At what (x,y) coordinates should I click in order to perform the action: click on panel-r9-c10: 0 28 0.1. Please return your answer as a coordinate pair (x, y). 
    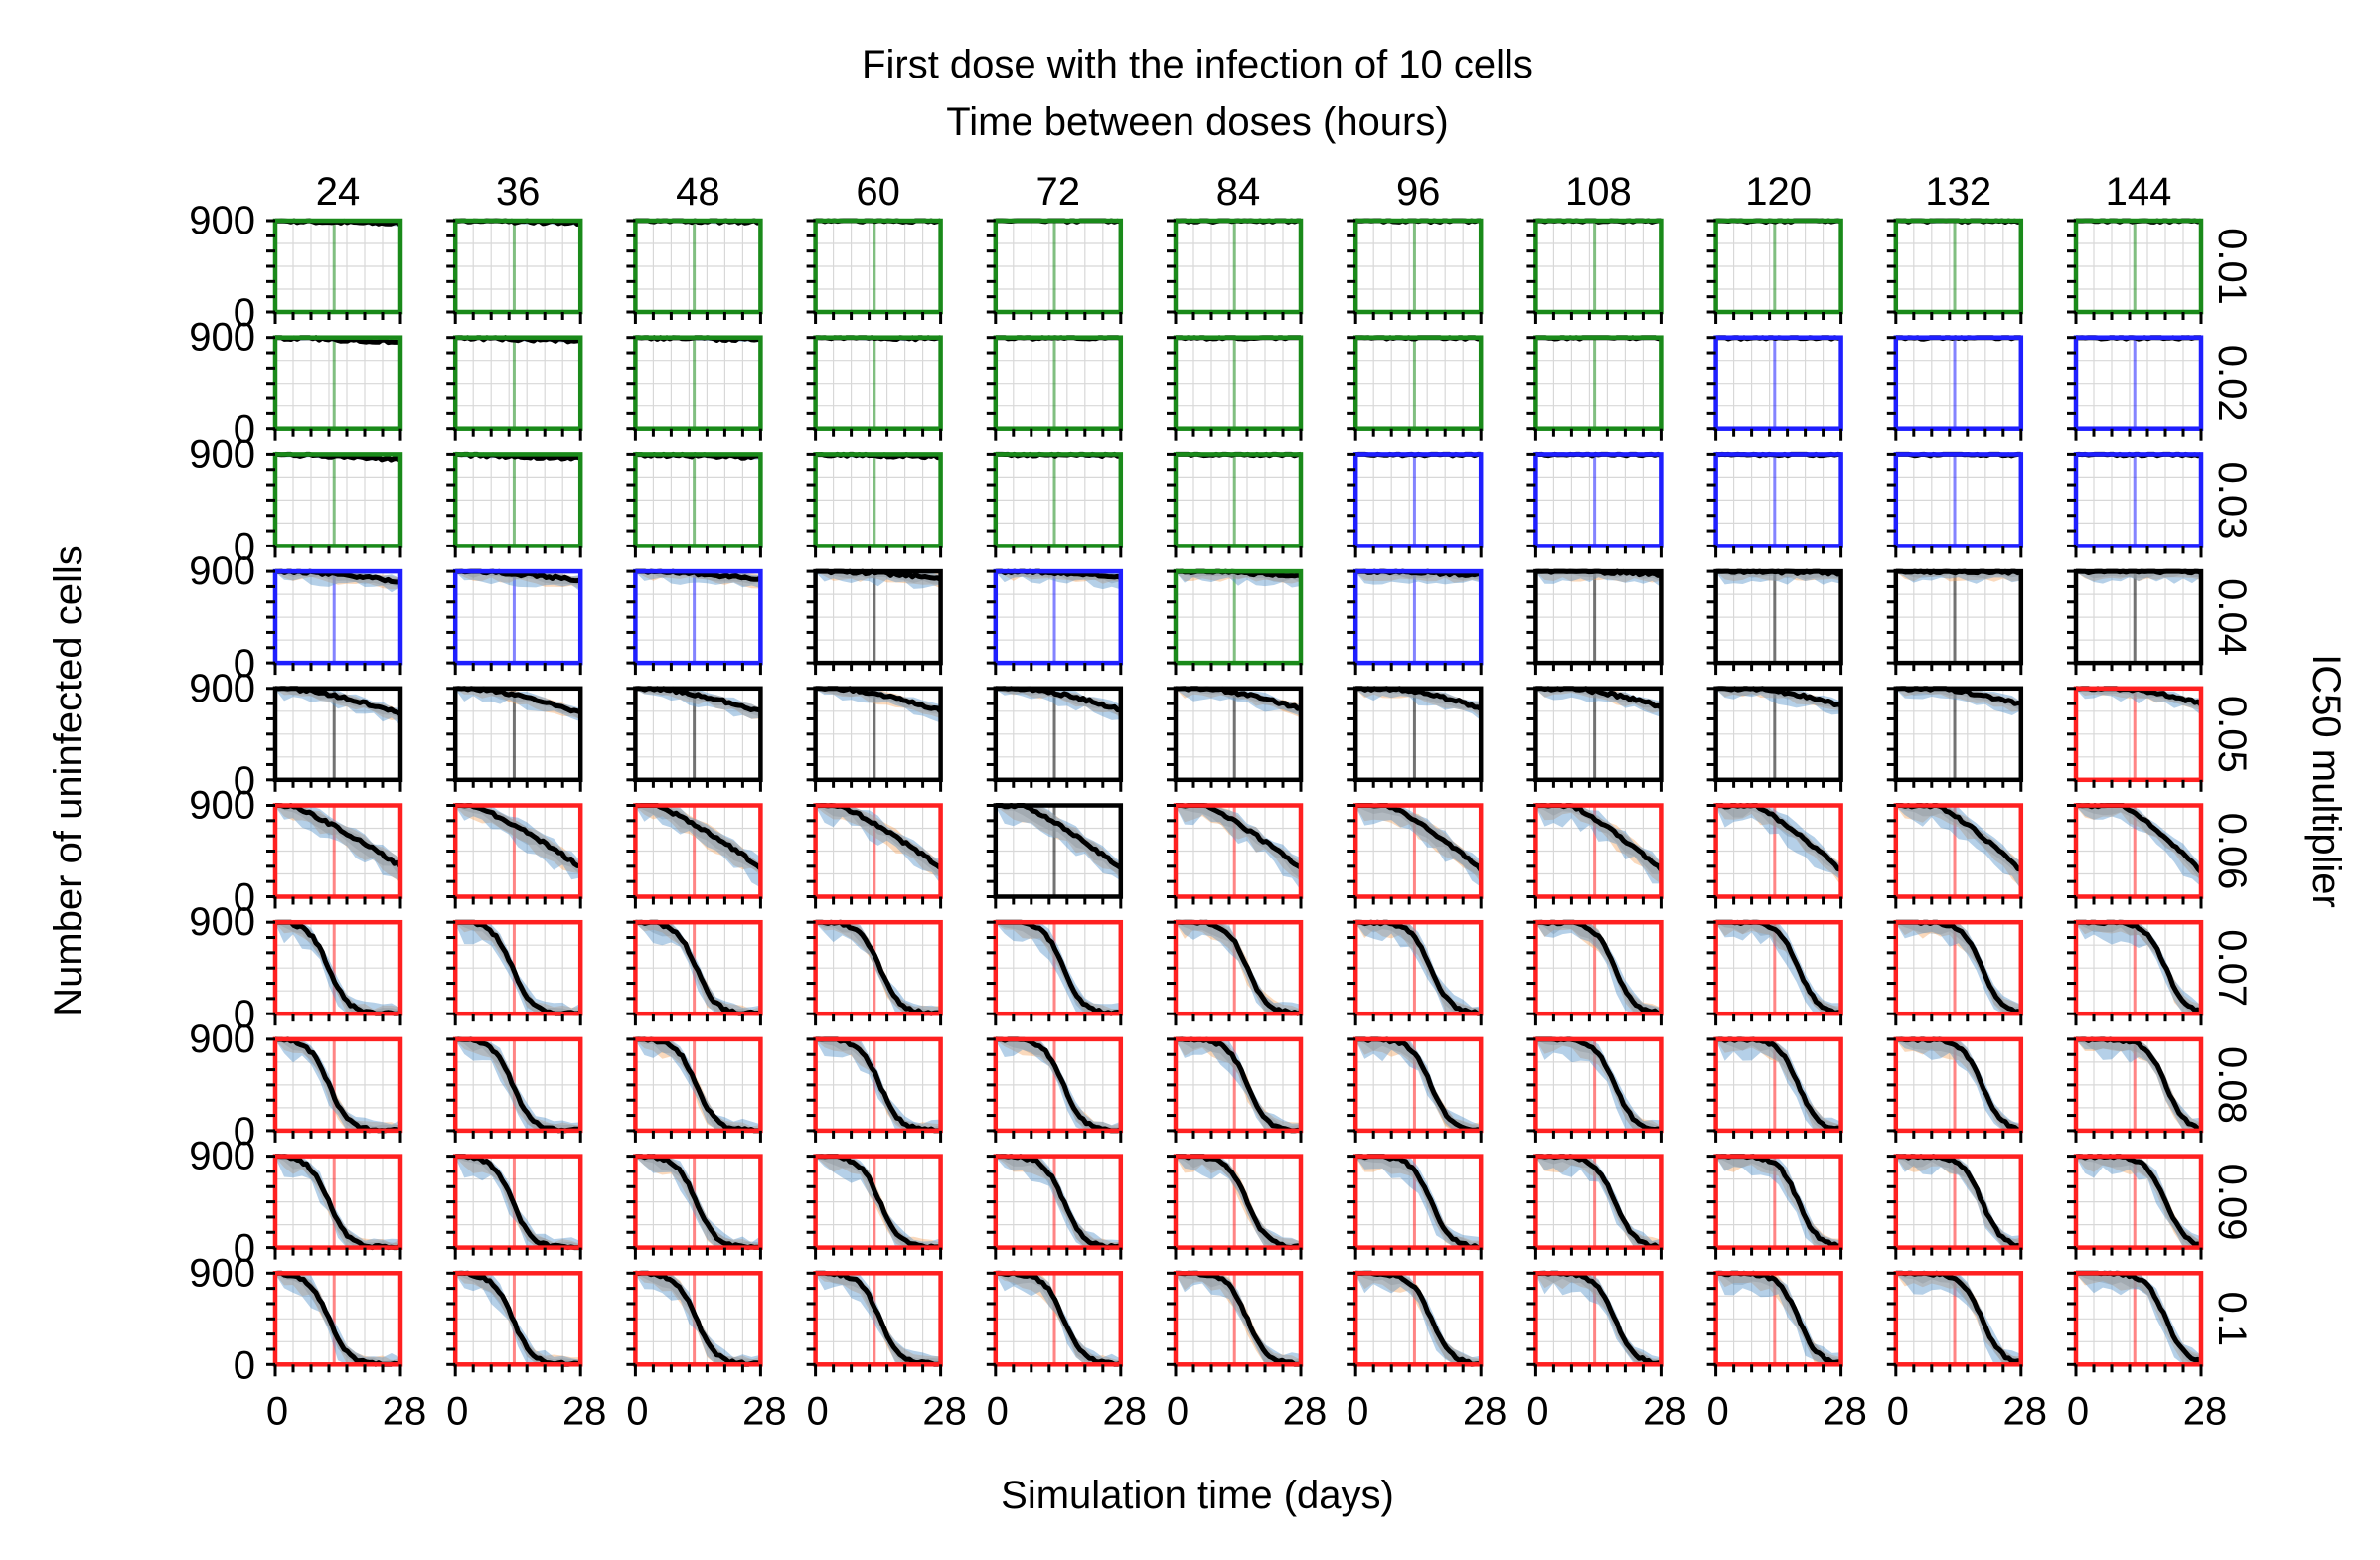
    Looking at the image, I should click on (2160, 1351).